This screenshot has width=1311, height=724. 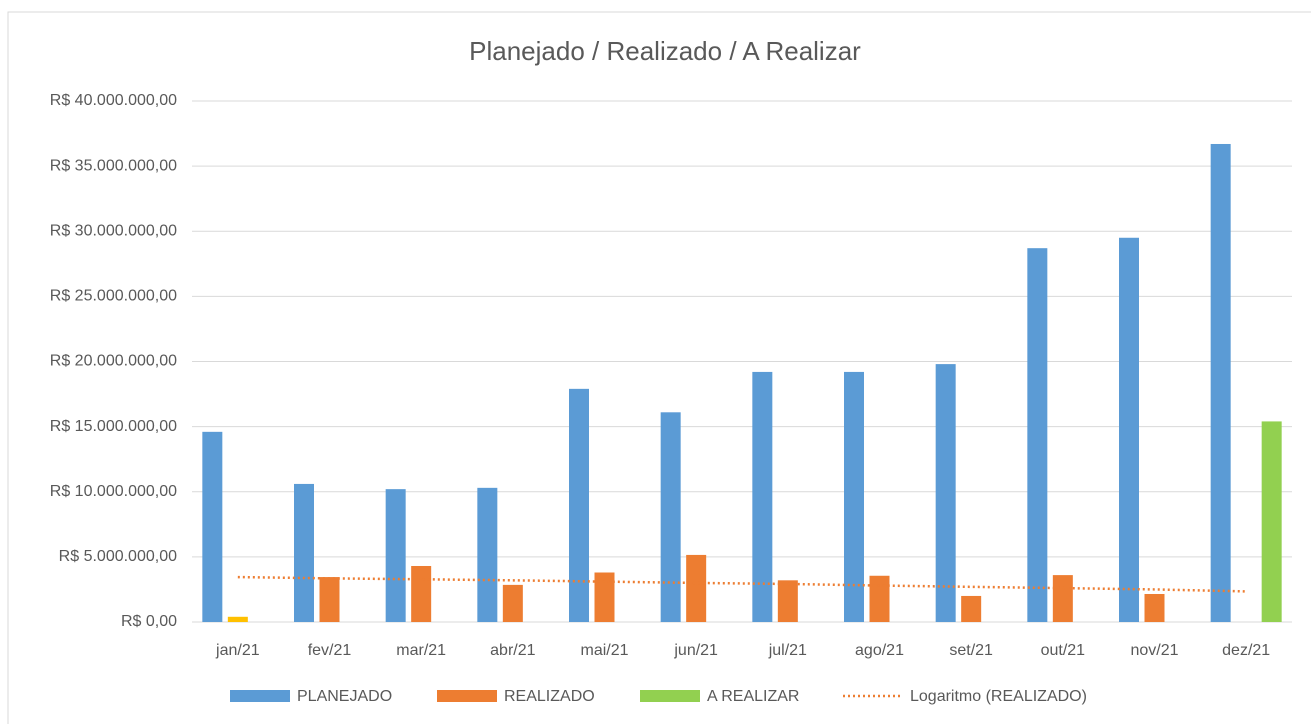 I want to click on x-tick-label: jan/21, so click(x=237, y=650).